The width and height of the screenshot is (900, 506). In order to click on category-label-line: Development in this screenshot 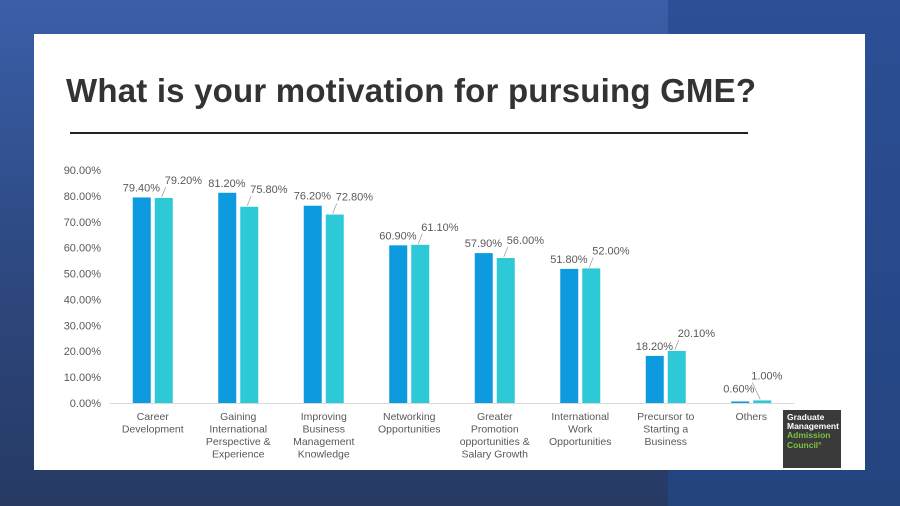, I will do `click(153, 430)`.